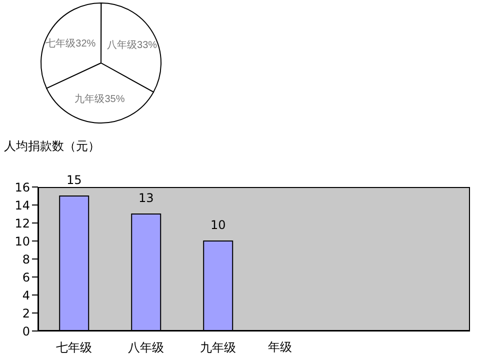 The image size is (477, 362). Describe the element at coordinates (26, 295) in the screenshot. I see `y-tick-label: 4` at that location.